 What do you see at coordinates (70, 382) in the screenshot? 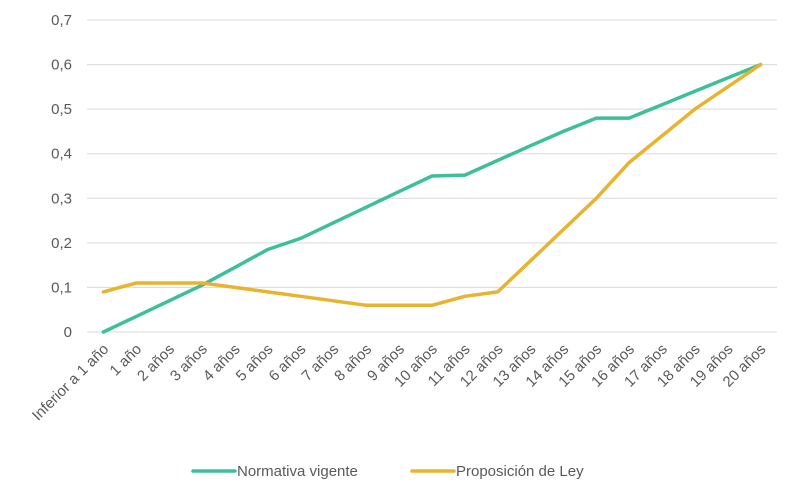
I see `x-tick-label: Inferior a 1 año` at bounding box center [70, 382].